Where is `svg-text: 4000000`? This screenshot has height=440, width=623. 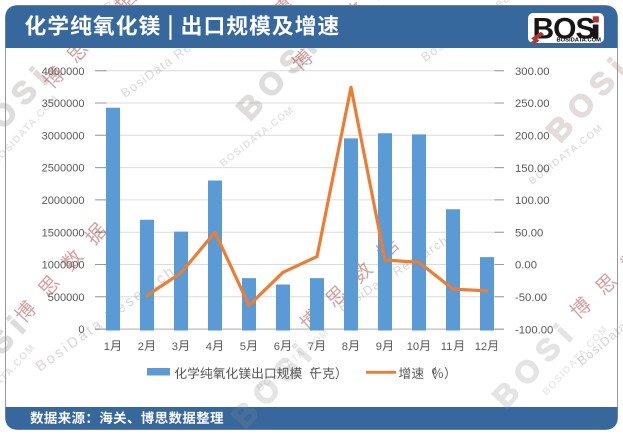 svg-text: 4000000 is located at coordinates (63, 72).